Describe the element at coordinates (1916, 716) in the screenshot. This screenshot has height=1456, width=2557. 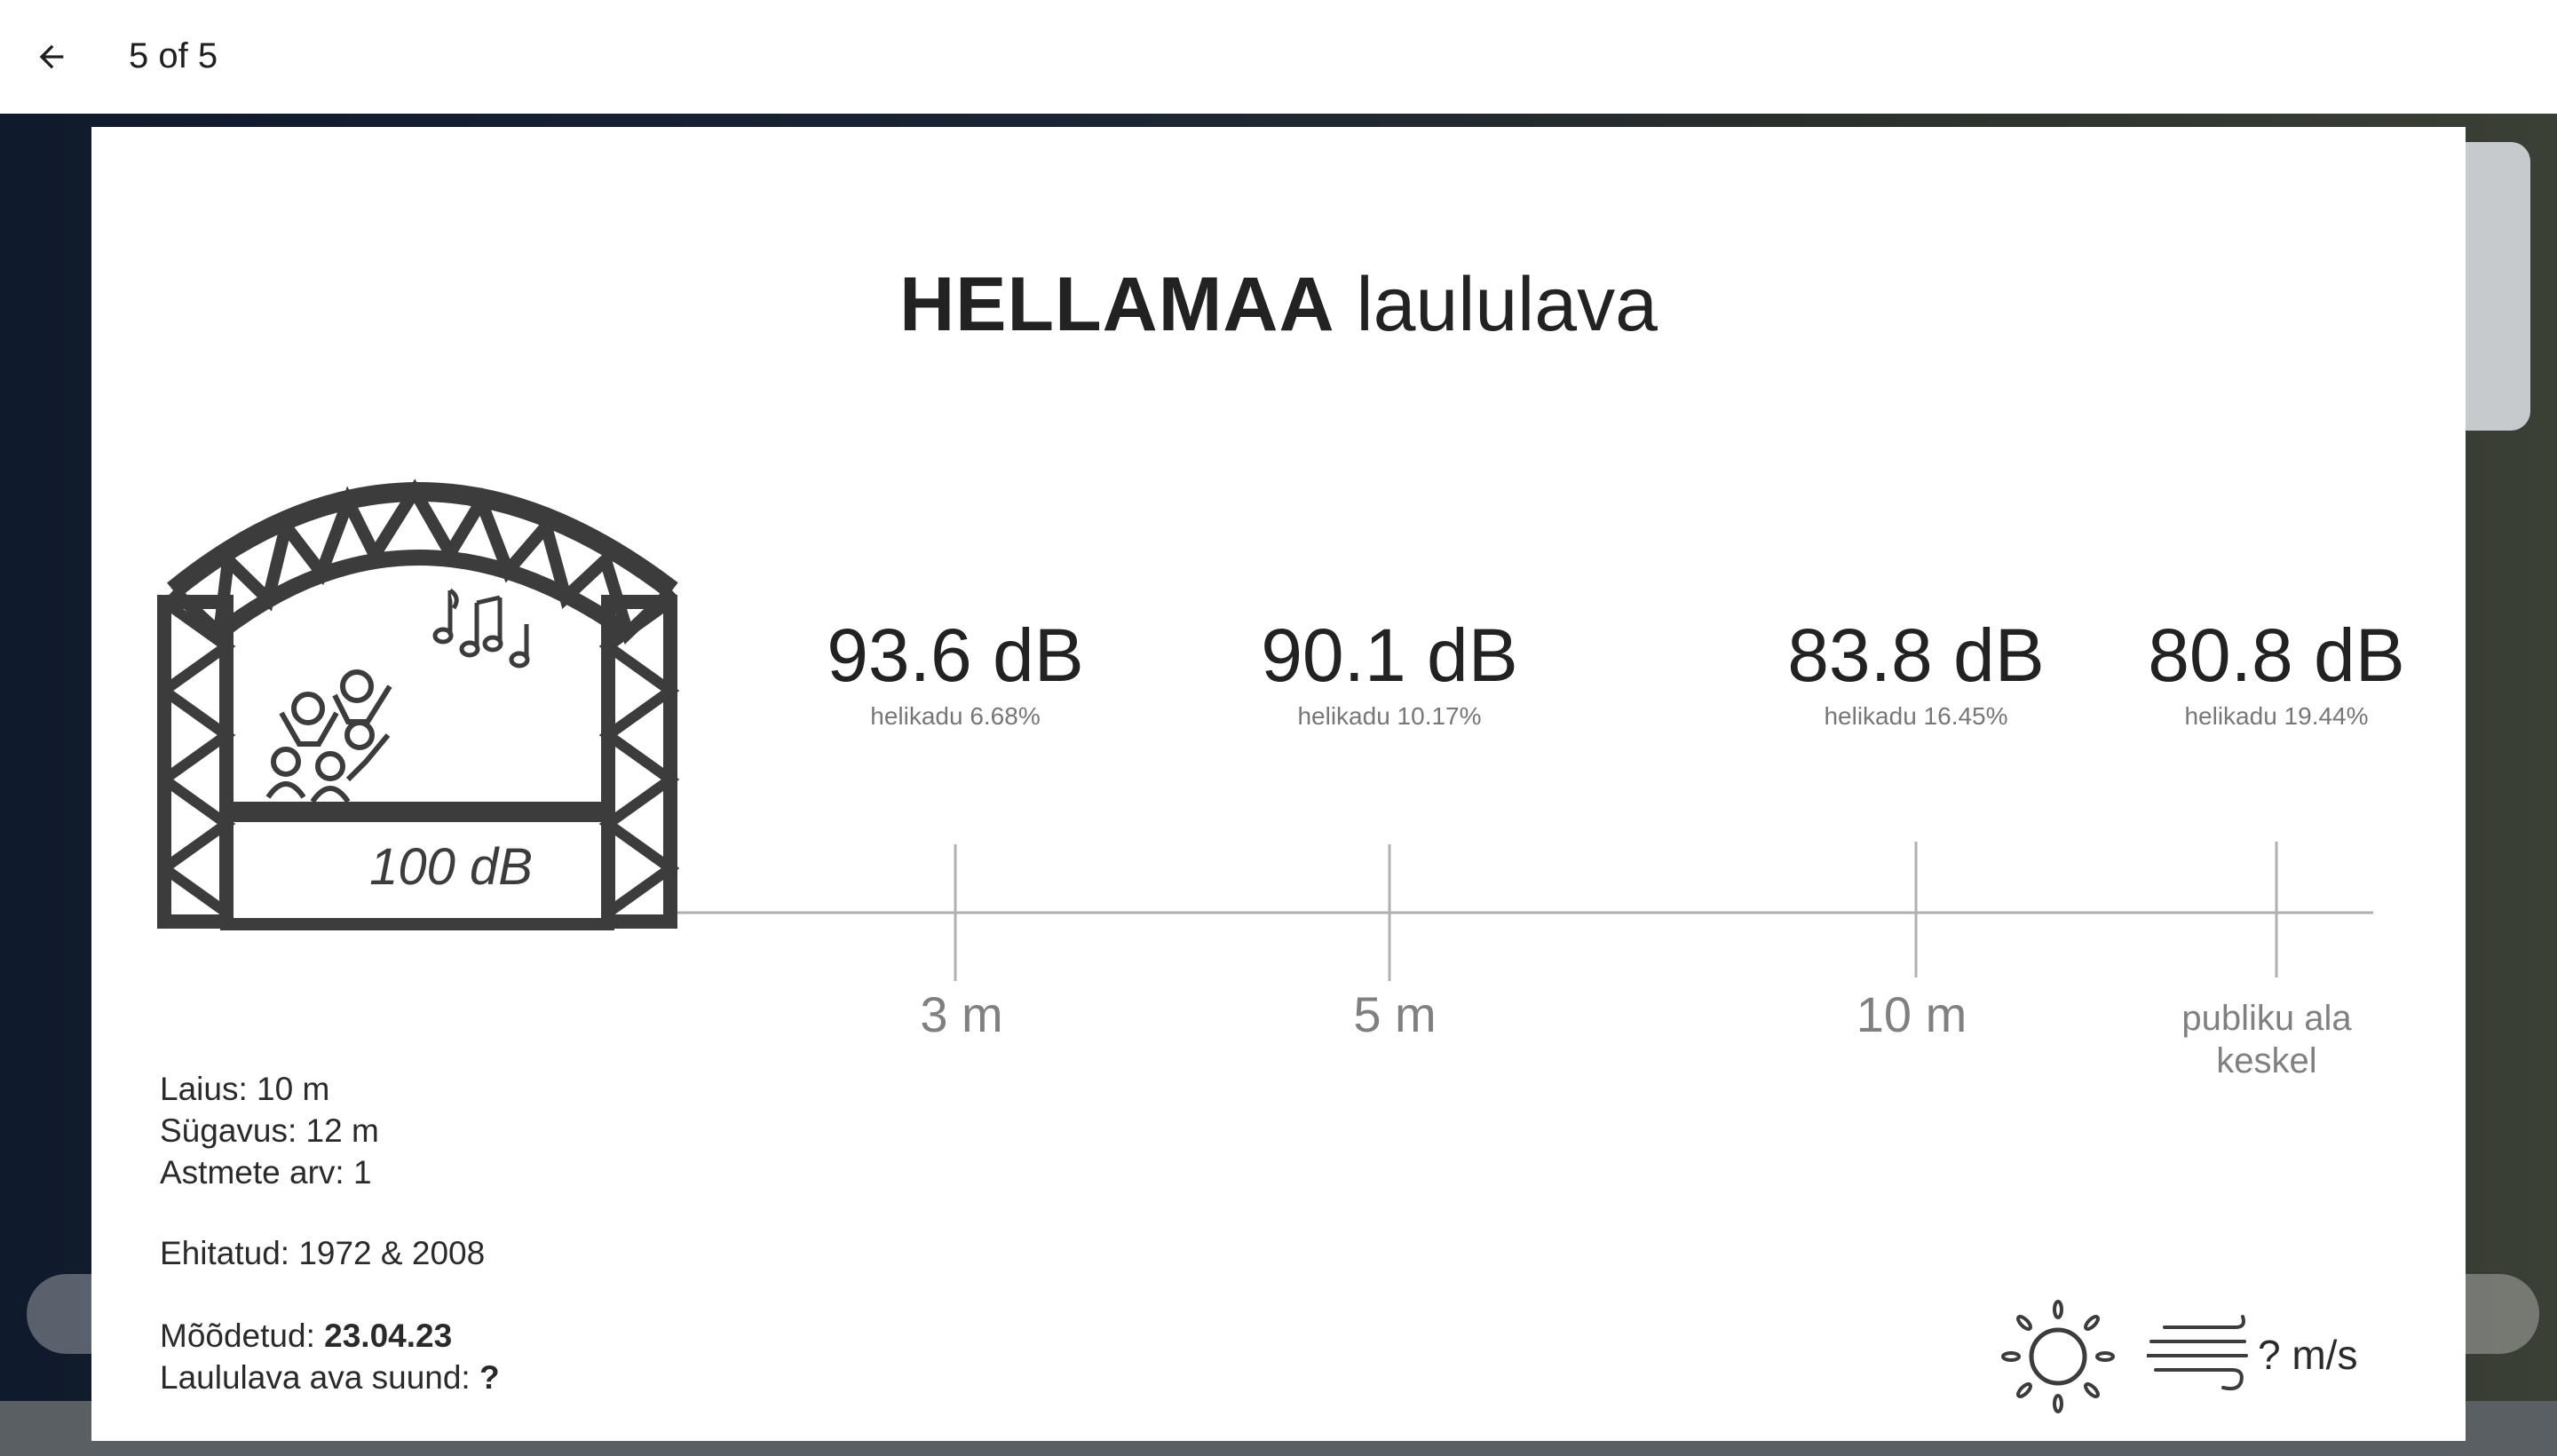
I see `measurement-loss: helikadu 16.45%` at that location.